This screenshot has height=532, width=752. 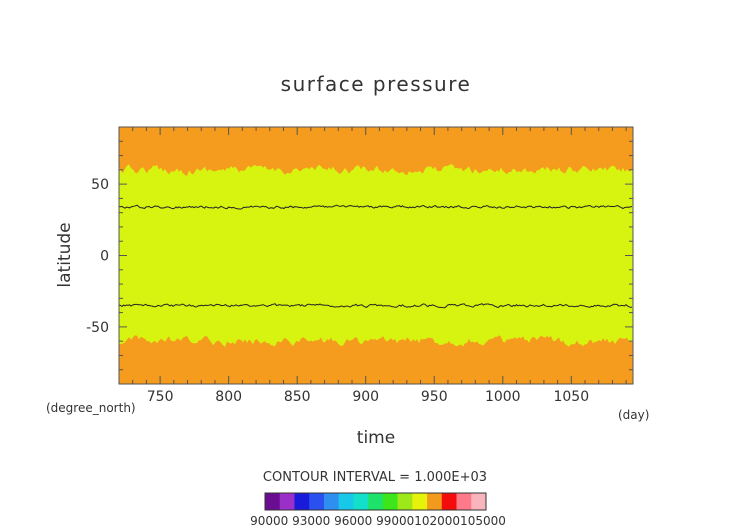 What do you see at coordinates (503, 397) in the screenshot?
I see `x-tick-label: 1000` at bounding box center [503, 397].